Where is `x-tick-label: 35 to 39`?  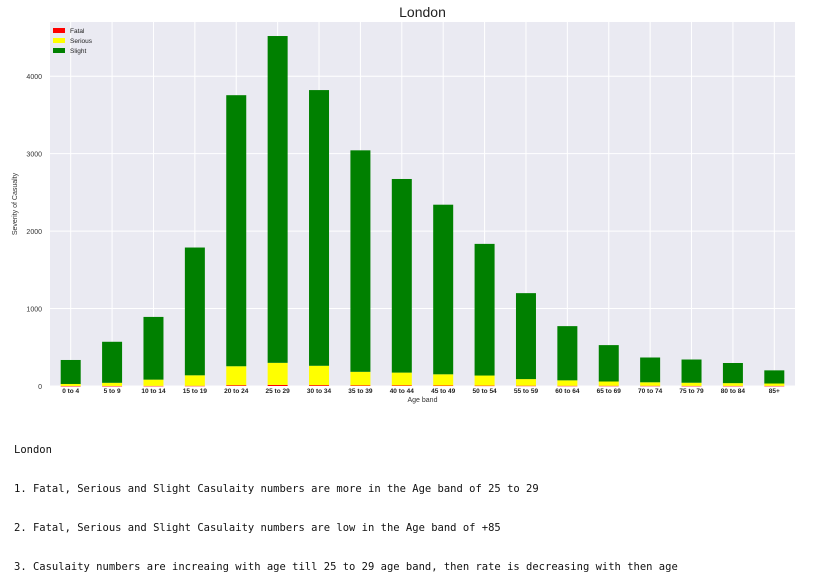 x-tick-label: 35 to 39 is located at coordinates (360, 391).